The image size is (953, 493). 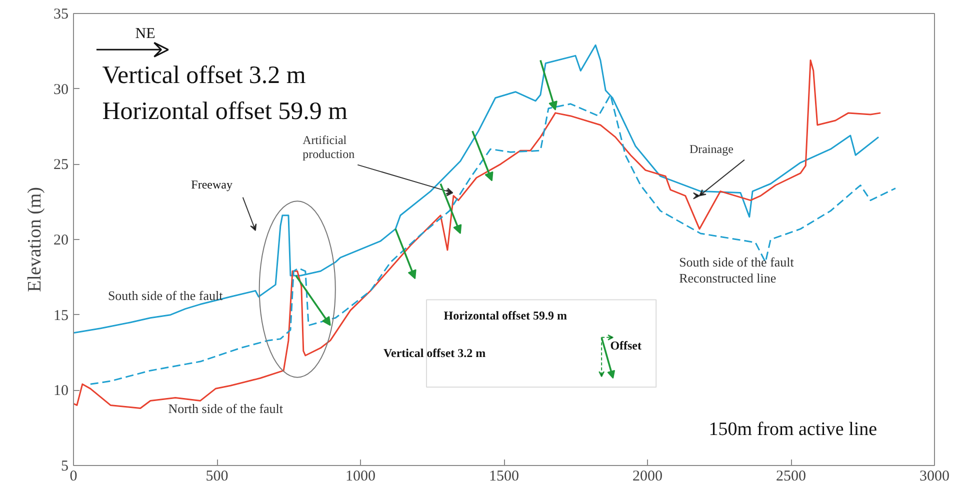 What do you see at coordinates (647, 476) in the screenshot?
I see `x-tick-label: 2000` at bounding box center [647, 476].